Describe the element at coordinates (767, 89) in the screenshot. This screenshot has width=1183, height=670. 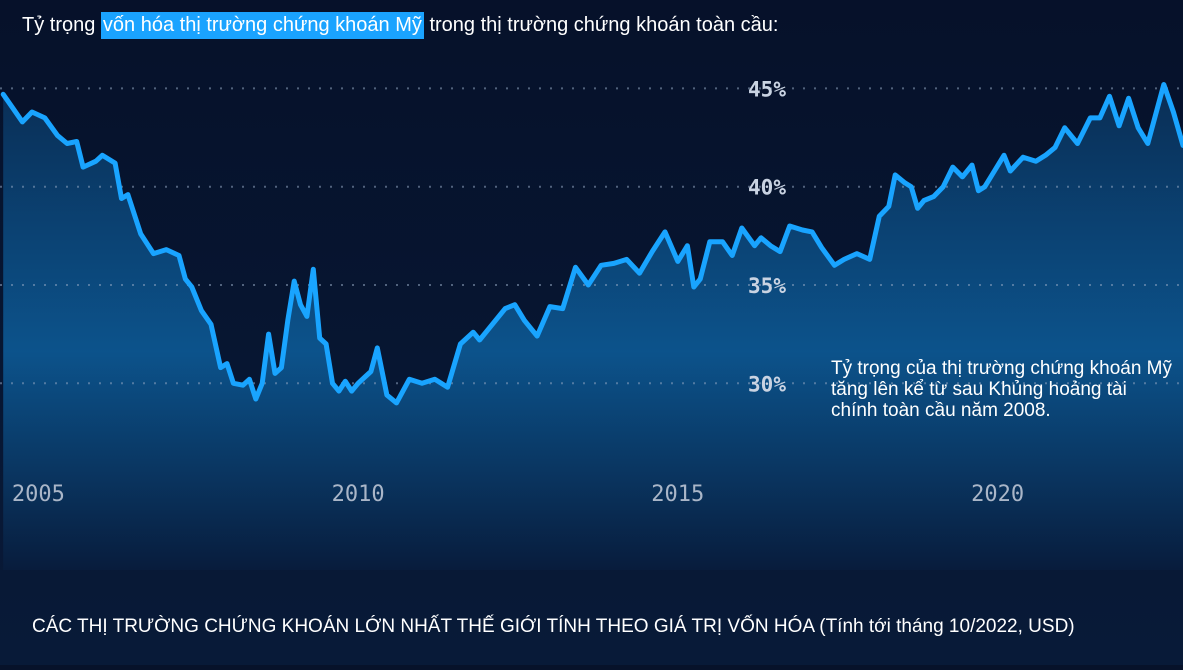
I see `y-tick-label-45: 45%` at that location.